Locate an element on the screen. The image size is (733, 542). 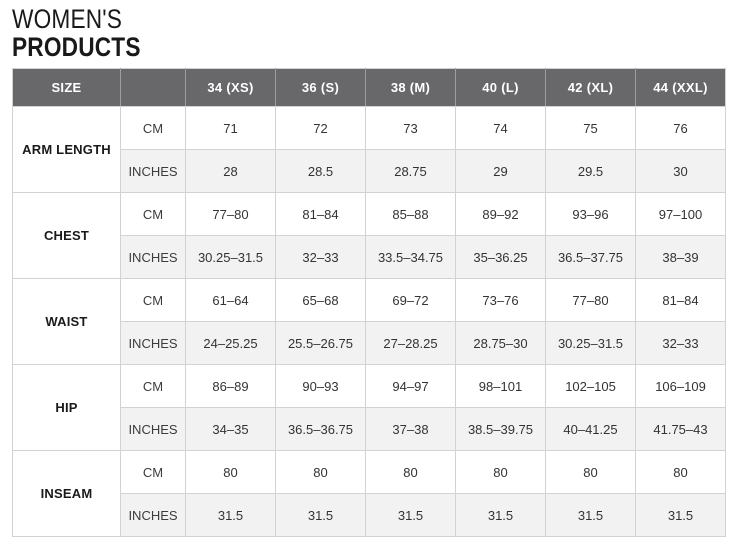
value-cell: 38–39 is located at coordinates (680, 257).